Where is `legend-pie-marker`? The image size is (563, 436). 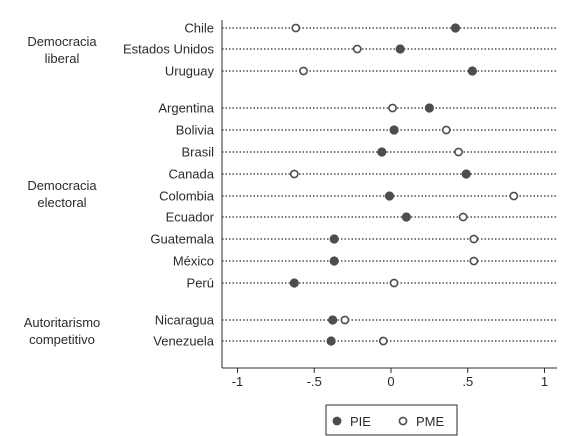 legend-pie-marker is located at coordinates (337, 421).